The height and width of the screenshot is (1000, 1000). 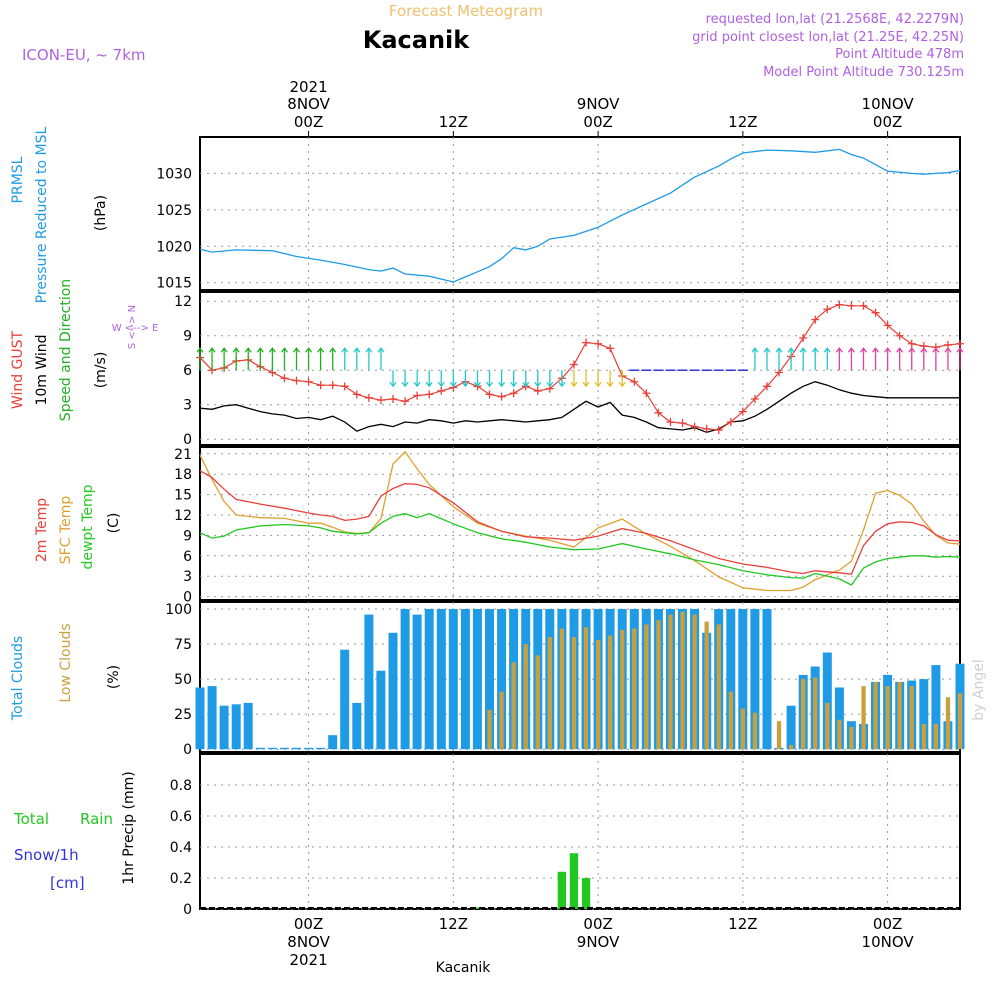 What do you see at coordinates (18, 369) in the screenshot?
I see `gust-label: Wind GUST` at bounding box center [18, 369].